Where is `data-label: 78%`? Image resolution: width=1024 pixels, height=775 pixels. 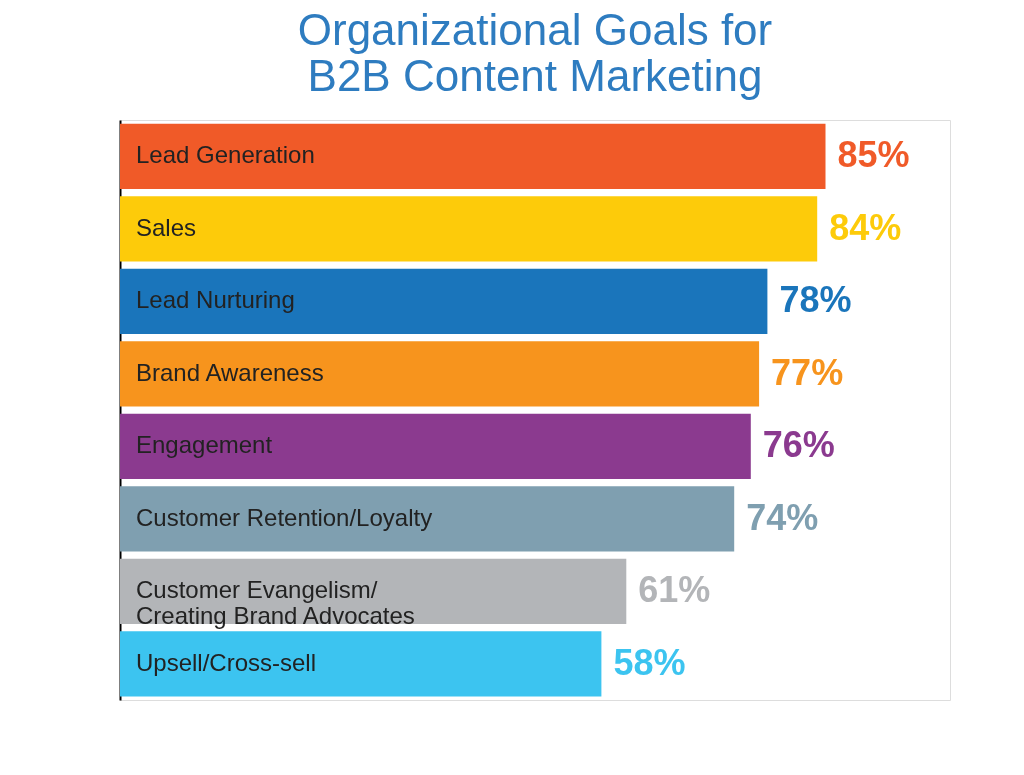
data-label: 78% is located at coordinates (815, 300).